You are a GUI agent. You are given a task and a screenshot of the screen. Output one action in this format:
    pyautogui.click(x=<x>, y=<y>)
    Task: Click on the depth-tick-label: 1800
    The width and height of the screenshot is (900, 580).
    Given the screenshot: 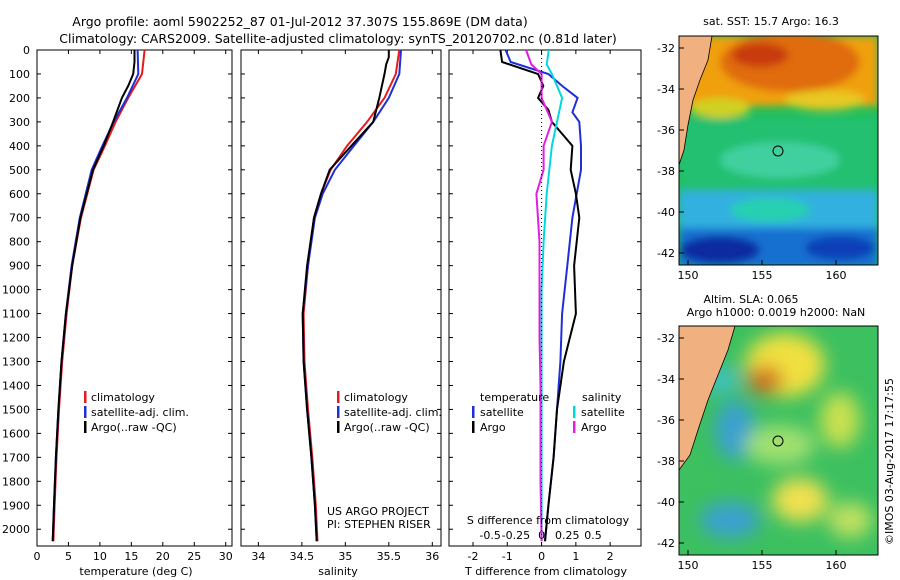 What is the action you would take?
    pyautogui.click(x=16, y=481)
    